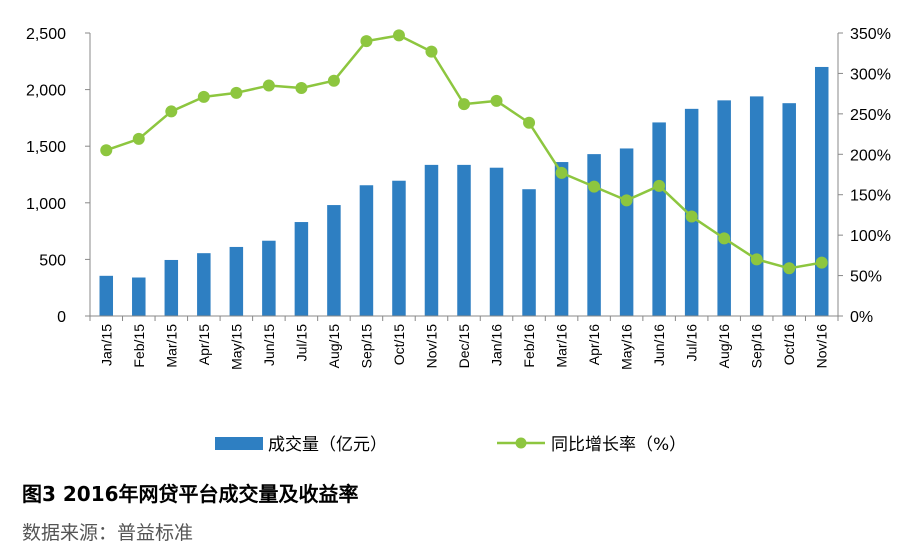  I want to click on x-tick-label: Oct/15, so click(399, 344).